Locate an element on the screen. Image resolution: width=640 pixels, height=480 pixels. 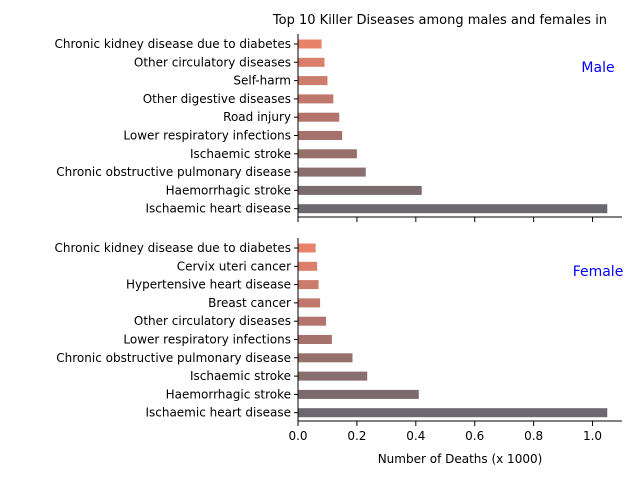
x-axis-label: Number of Deaths (x 1000) is located at coordinates (460, 459).